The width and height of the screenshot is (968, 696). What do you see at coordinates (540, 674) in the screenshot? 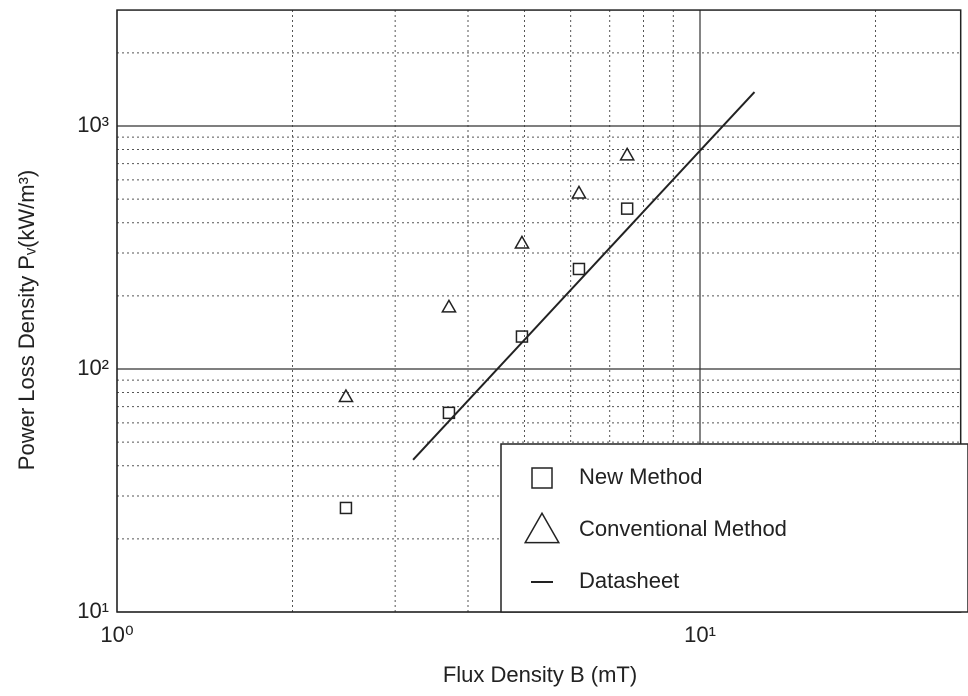
I see `x-axis-label: Flux Density B (mT)` at bounding box center [540, 674].